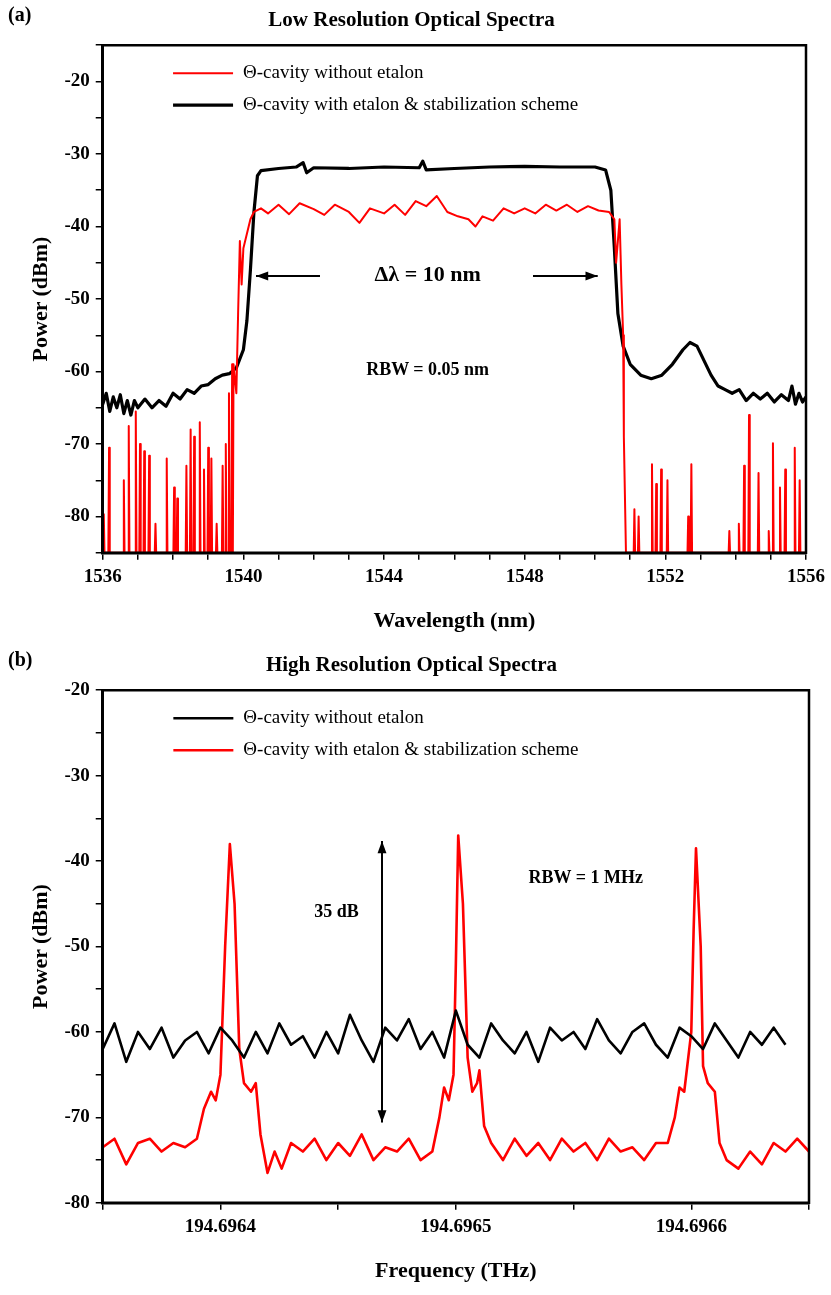 The width and height of the screenshot is (831, 1295). Describe the element at coordinates (428, 368) in the screenshot. I see `annotation: RBW = 0.05 nm` at that location.